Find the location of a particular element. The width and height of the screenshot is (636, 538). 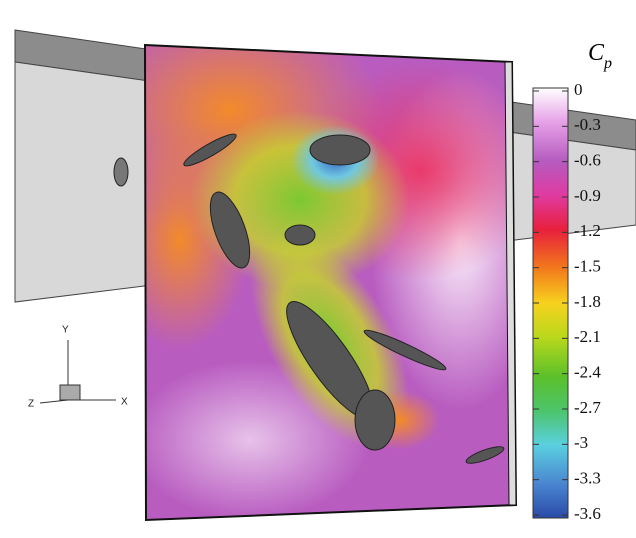

colorbar-tick-label: -0.9 is located at coordinates (587, 195).